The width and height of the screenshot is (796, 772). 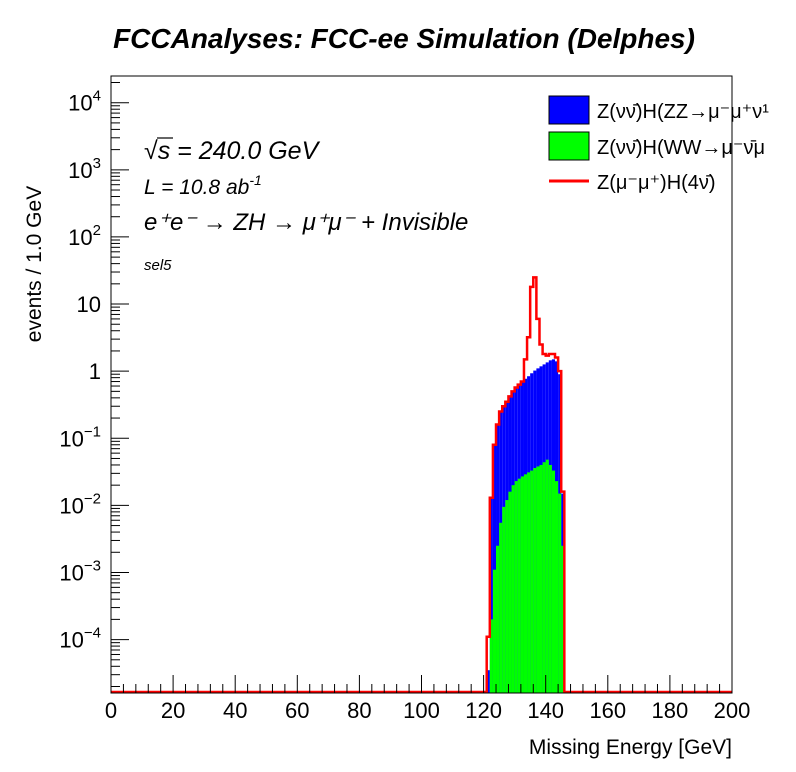 I want to click on x-tick-label-40: 40, so click(x=235, y=710).